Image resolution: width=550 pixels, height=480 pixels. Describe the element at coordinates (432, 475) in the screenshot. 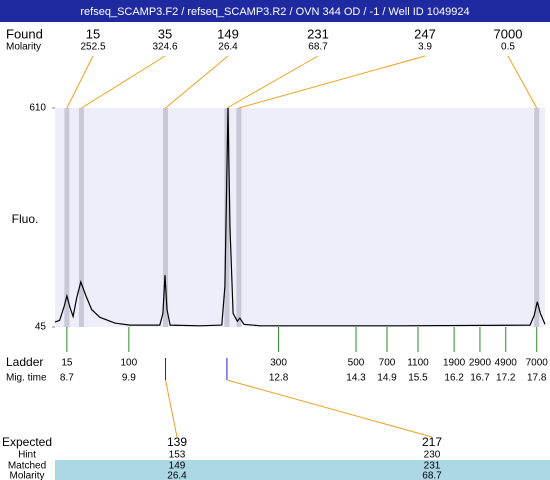

I see `expected-molarity: 68.7` at that location.